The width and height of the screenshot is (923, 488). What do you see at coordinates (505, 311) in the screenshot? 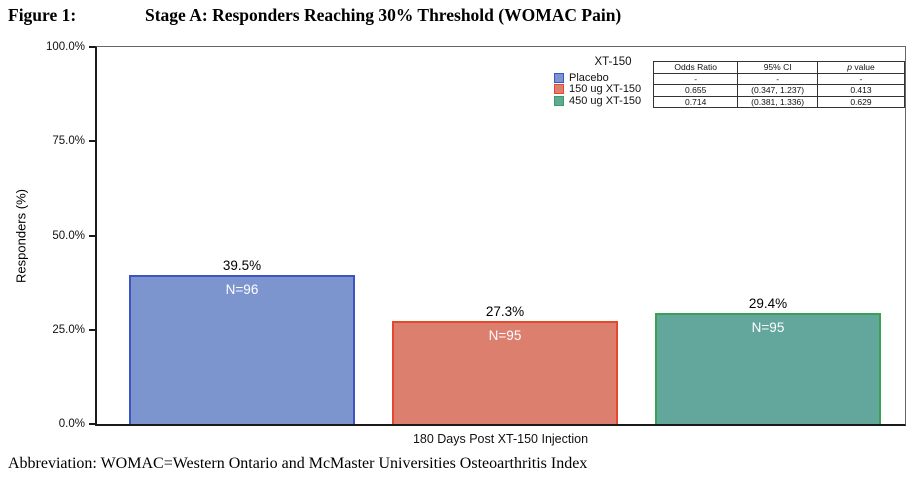
I see `bar-value-label: 27.3%` at bounding box center [505, 311].